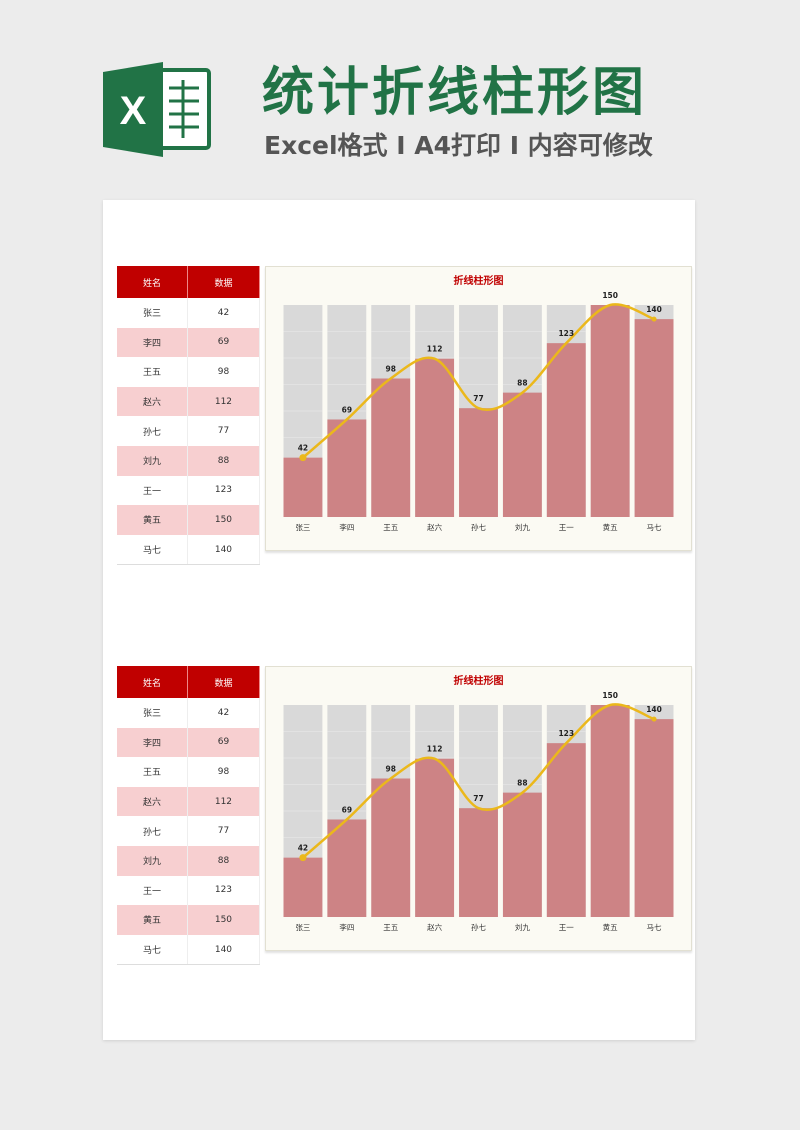 This screenshot has height=1130, width=800. I want to click on table-row: 孙七 77, so click(189, 831).